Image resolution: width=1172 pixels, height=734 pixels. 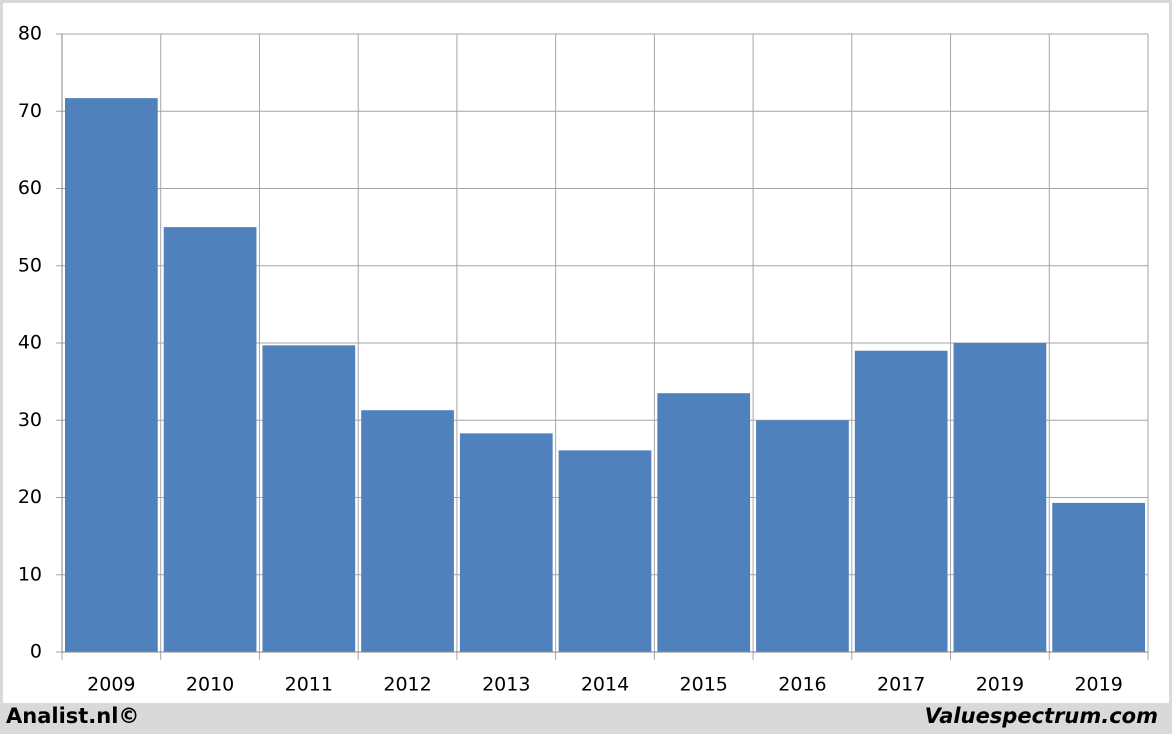 What do you see at coordinates (36, 652) in the screenshot?
I see `y-tick-label: 0` at bounding box center [36, 652].